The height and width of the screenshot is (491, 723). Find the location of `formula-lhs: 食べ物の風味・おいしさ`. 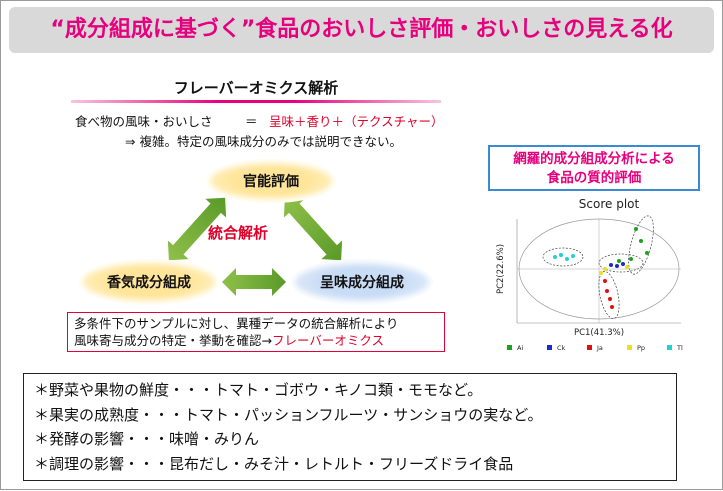

formula-lhs: 食べ物の風味・おいしさ is located at coordinates (144, 121).